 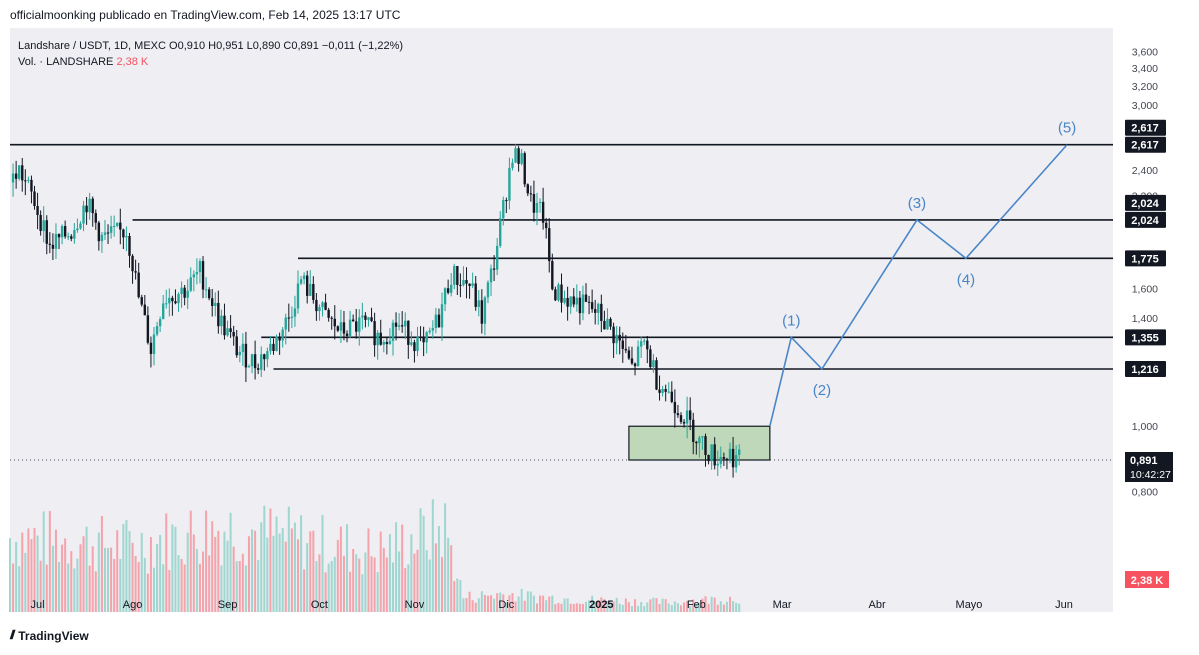 I want to click on level-price-tag: 1,216, so click(x=1145, y=370).